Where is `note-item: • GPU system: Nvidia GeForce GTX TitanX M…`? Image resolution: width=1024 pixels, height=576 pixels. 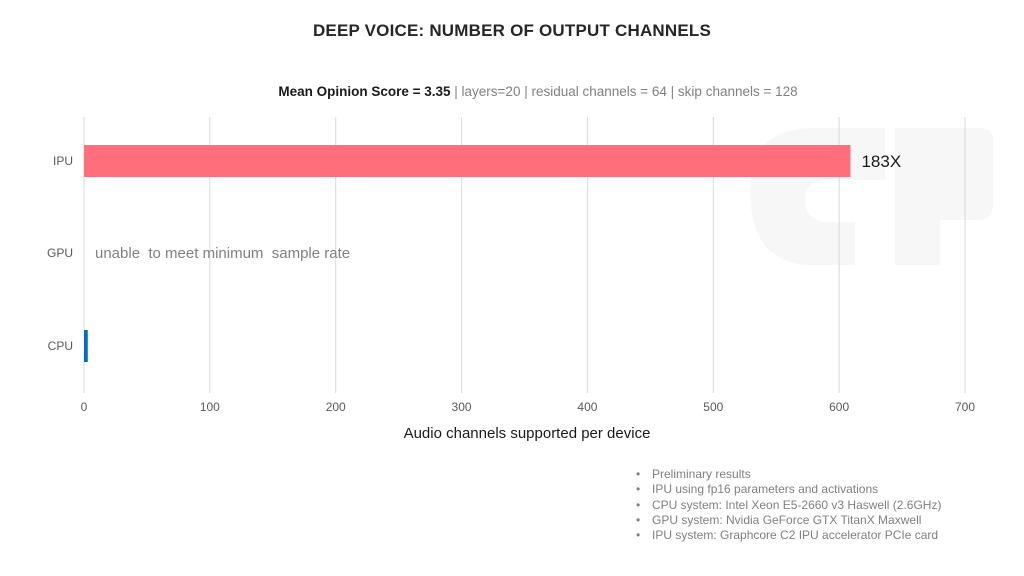 note-item: • GPU system: Nvidia GeForce GTX TitanX M… is located at coordinates (779, 519).